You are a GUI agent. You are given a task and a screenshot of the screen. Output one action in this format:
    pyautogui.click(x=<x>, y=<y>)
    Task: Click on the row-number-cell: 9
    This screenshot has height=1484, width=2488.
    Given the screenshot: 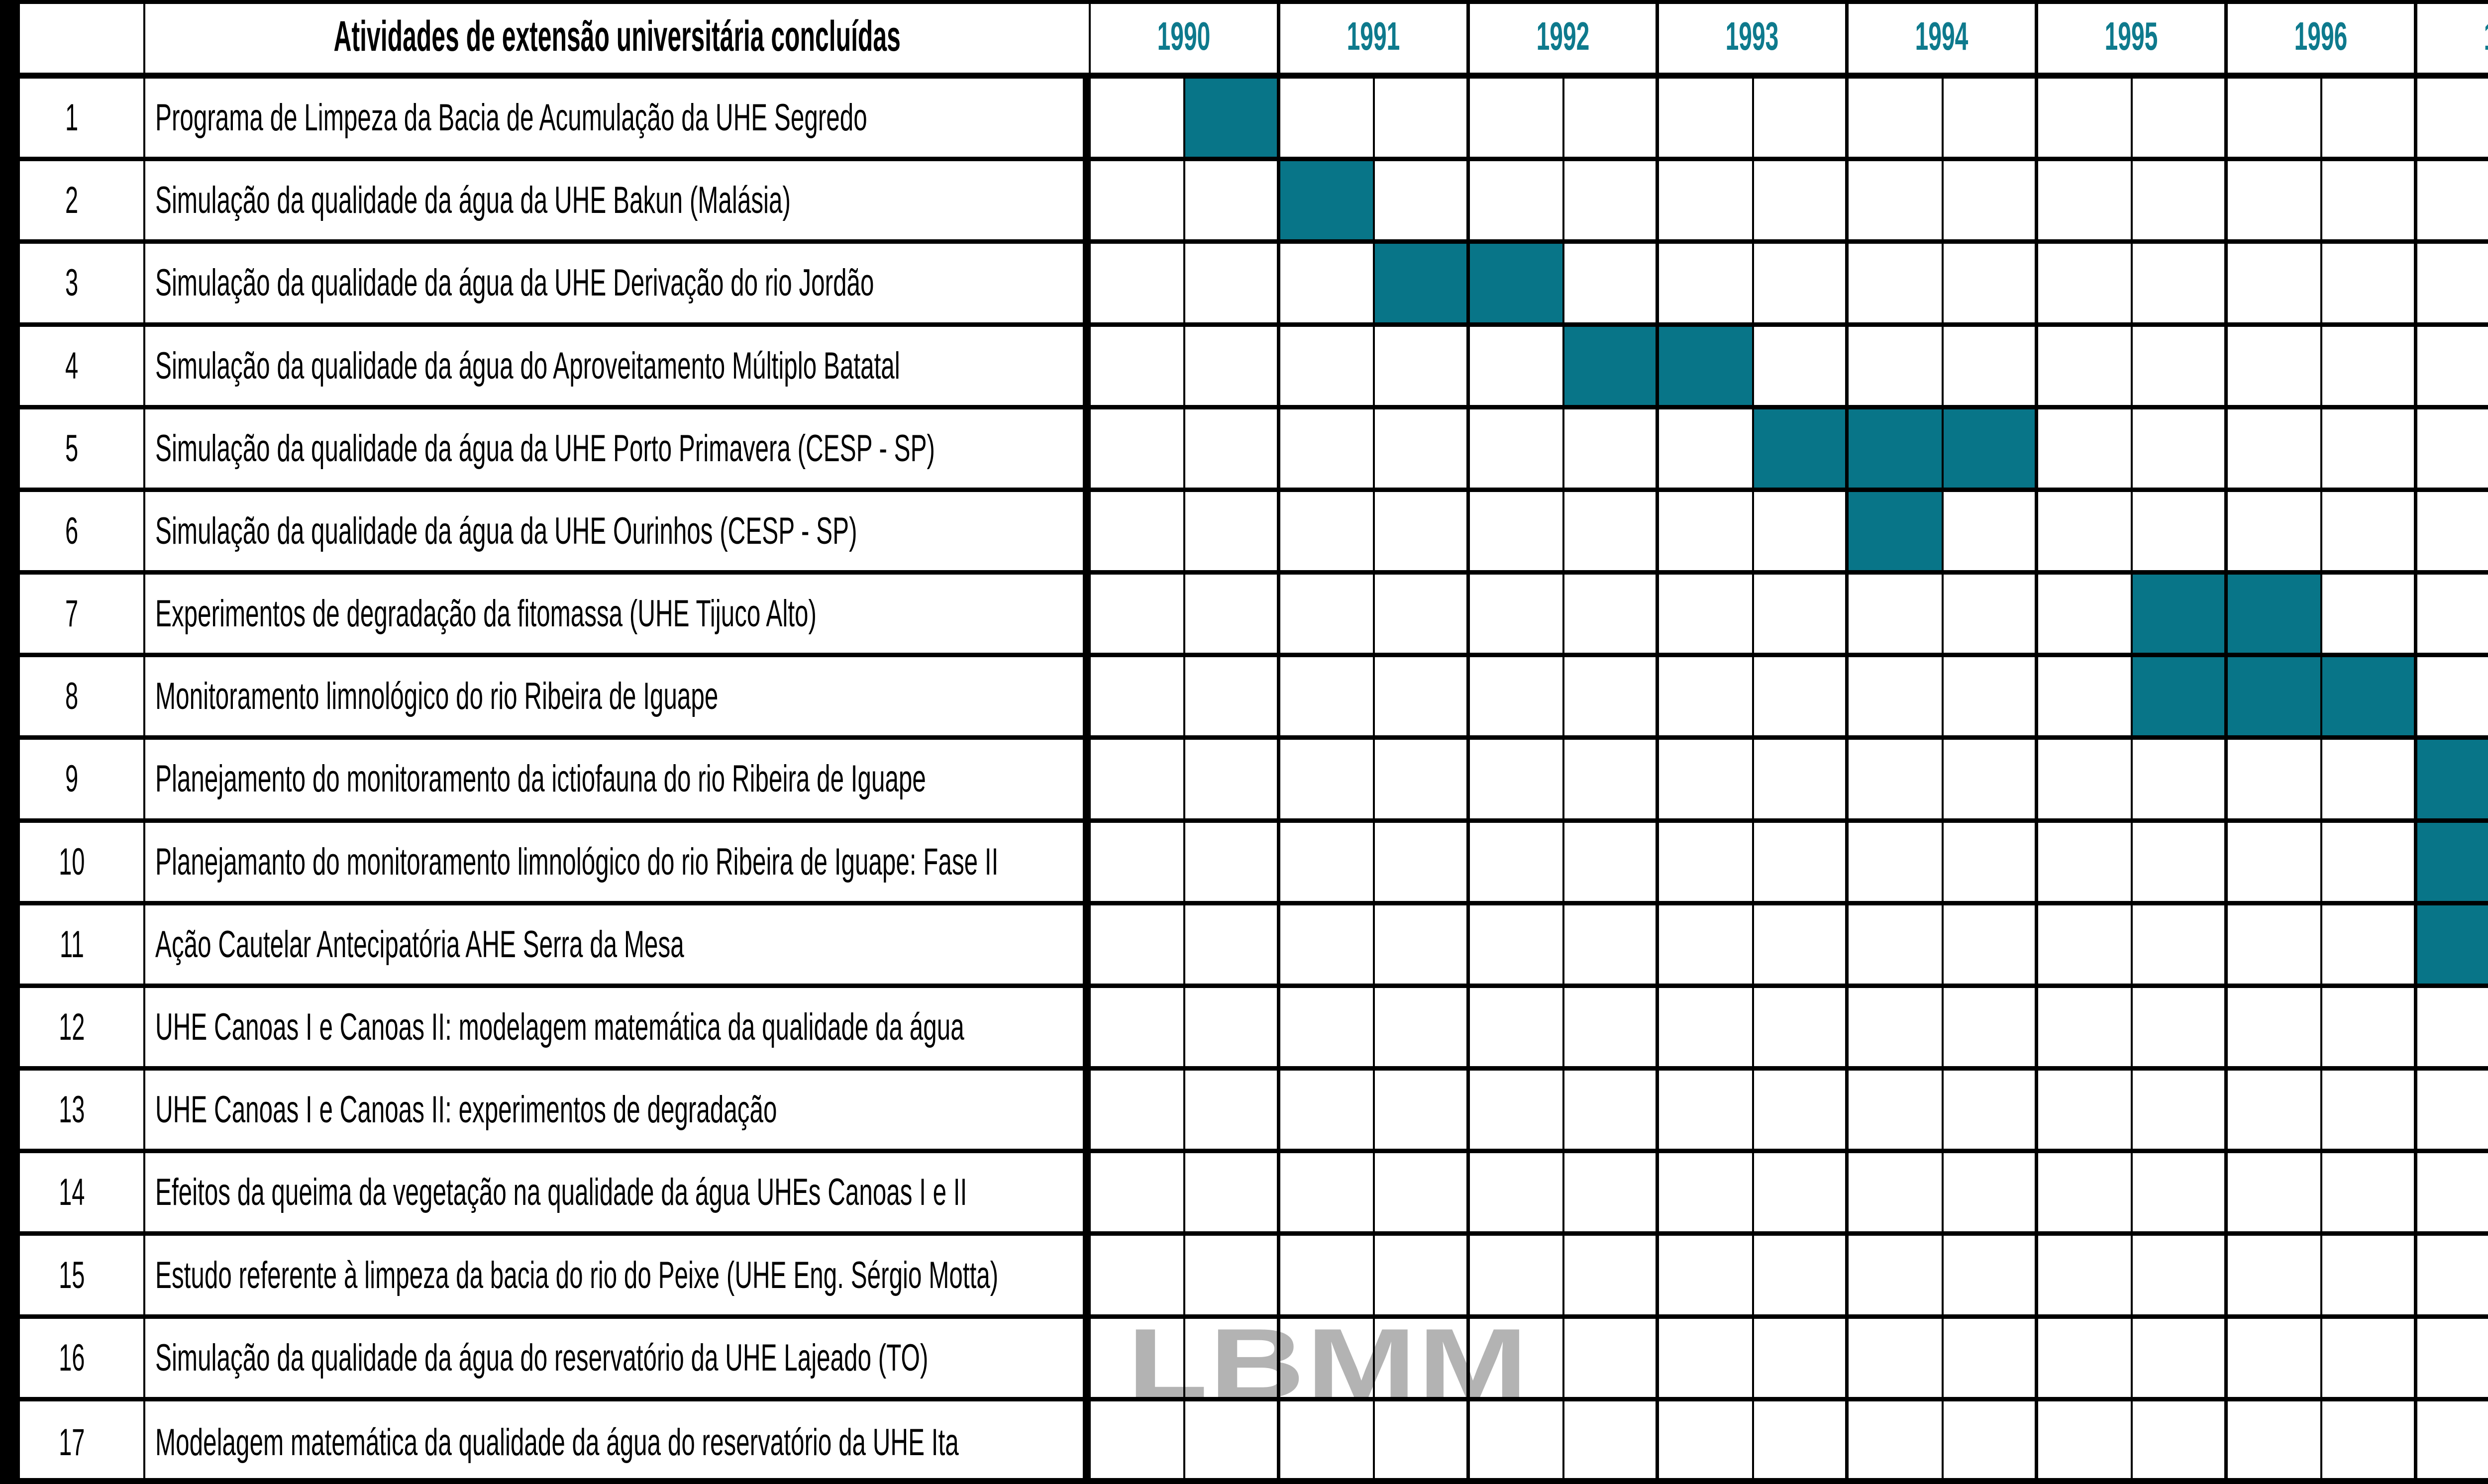 What is the action you would take?
    pyautogui.click(x=72, y=781)
    